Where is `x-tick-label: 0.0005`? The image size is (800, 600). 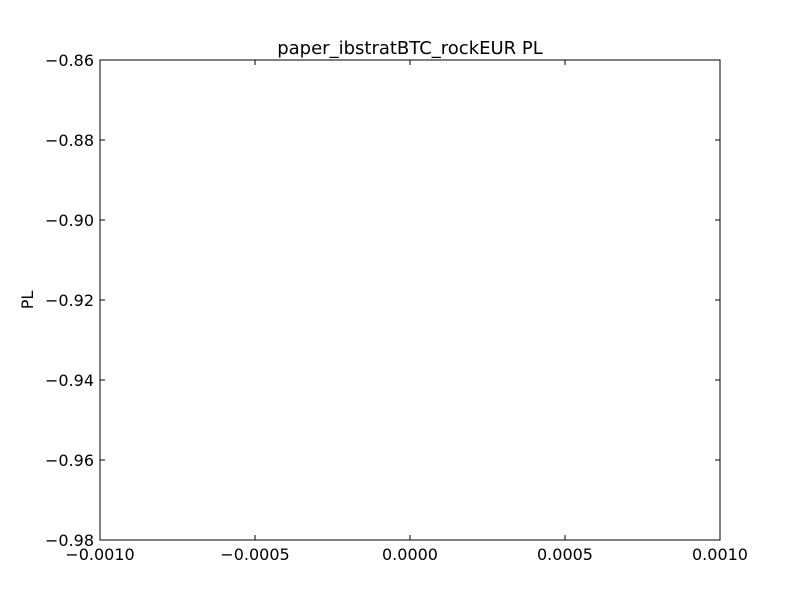 x-tick-label: 0.0005 is located at coordinates (565, 554).